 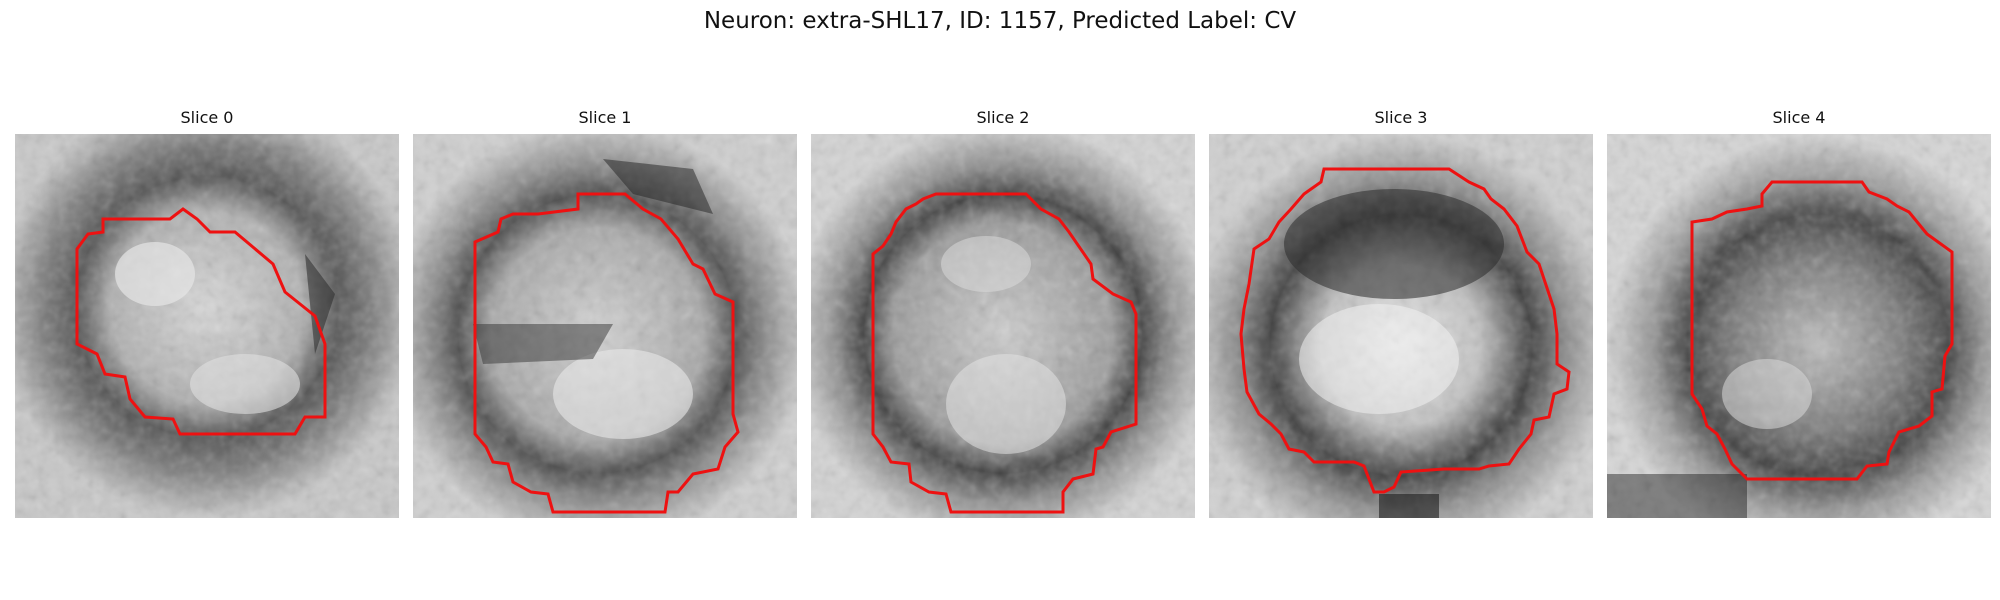 What do you see at coordinates (1799, 117) in the screenshot?
I see `slice-title-4: Slice 4` at bounding box center [1799, 117].